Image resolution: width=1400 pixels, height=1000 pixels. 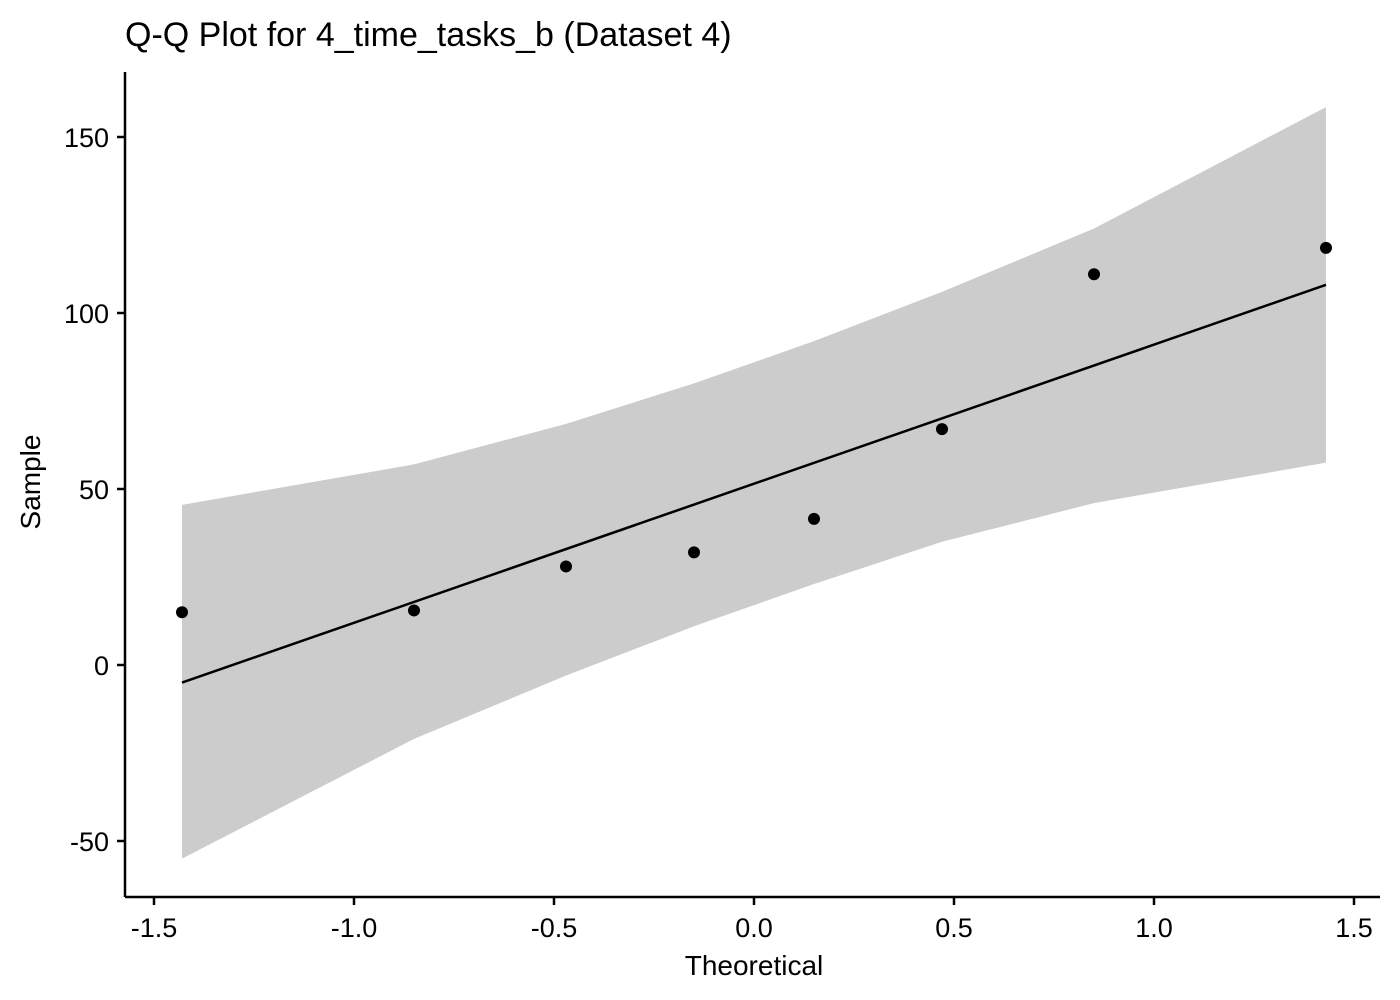 I want to click on y-axis-label: Sample, so click(x=30, y=482).